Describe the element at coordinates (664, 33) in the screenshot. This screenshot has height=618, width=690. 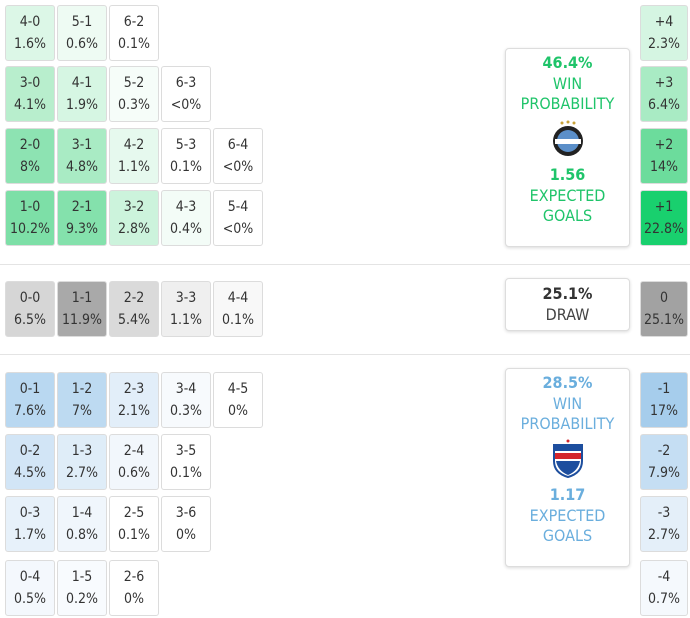
I see `margin-cell: +4 2.3%` at that location.